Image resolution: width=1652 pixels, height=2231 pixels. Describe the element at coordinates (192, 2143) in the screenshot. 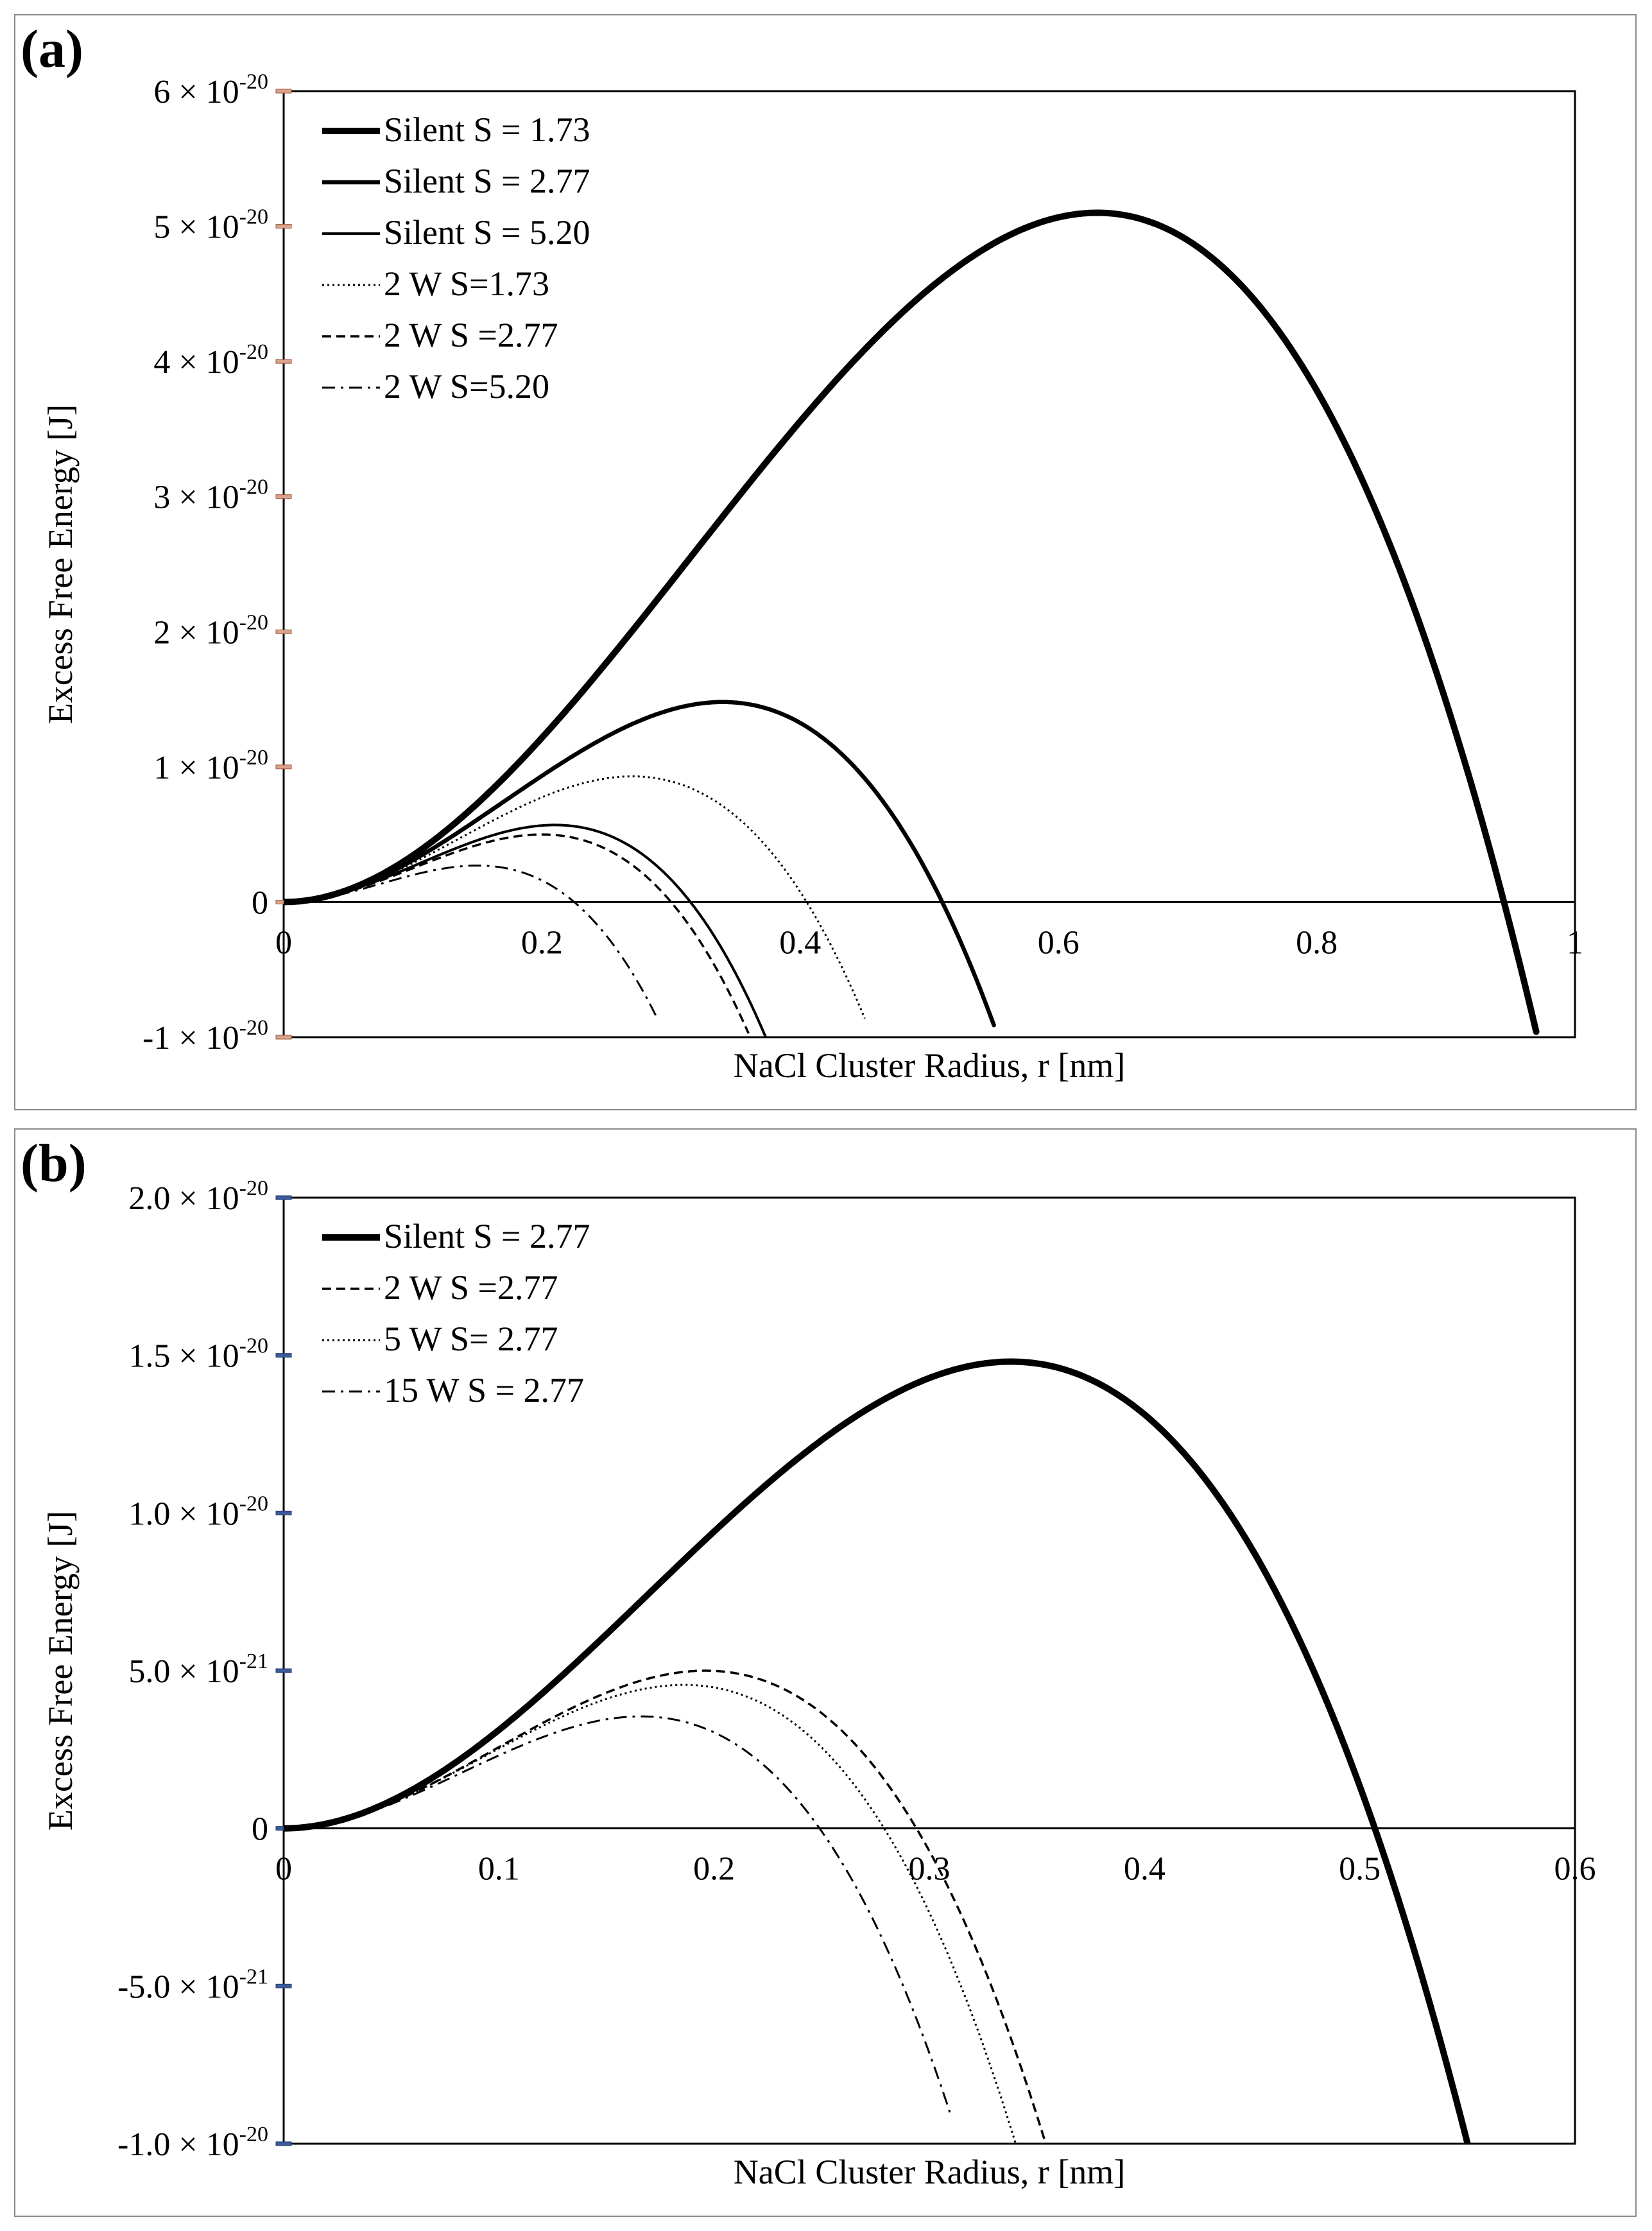

I see `y-tick-label: -1.0 × 10⁻²⁰` at that location.